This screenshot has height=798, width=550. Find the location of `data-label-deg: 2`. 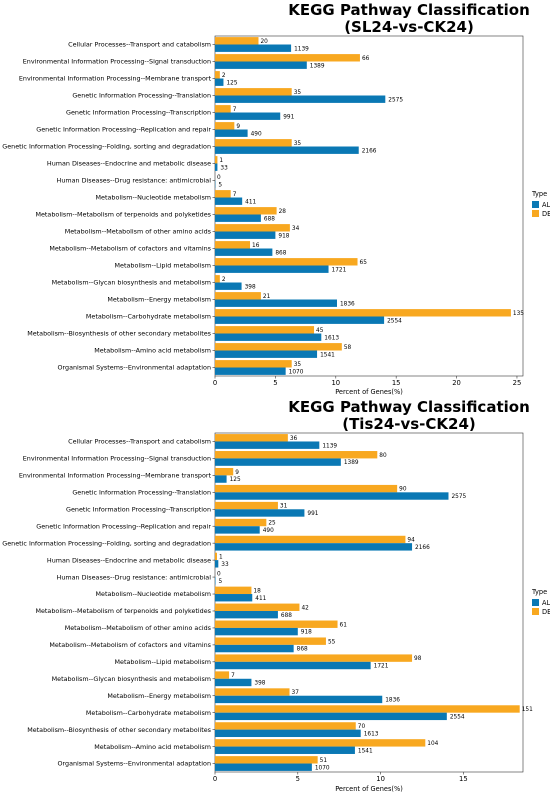

data-label-deg: 2 is located at coordinates (224, 76).